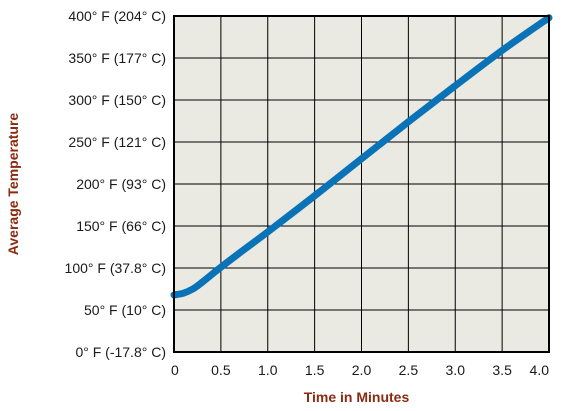 Image resolution: width=563 pixels, height=411 pixels. I want to click on y-tick-label: 200° F (93° C), so click(121, 184).